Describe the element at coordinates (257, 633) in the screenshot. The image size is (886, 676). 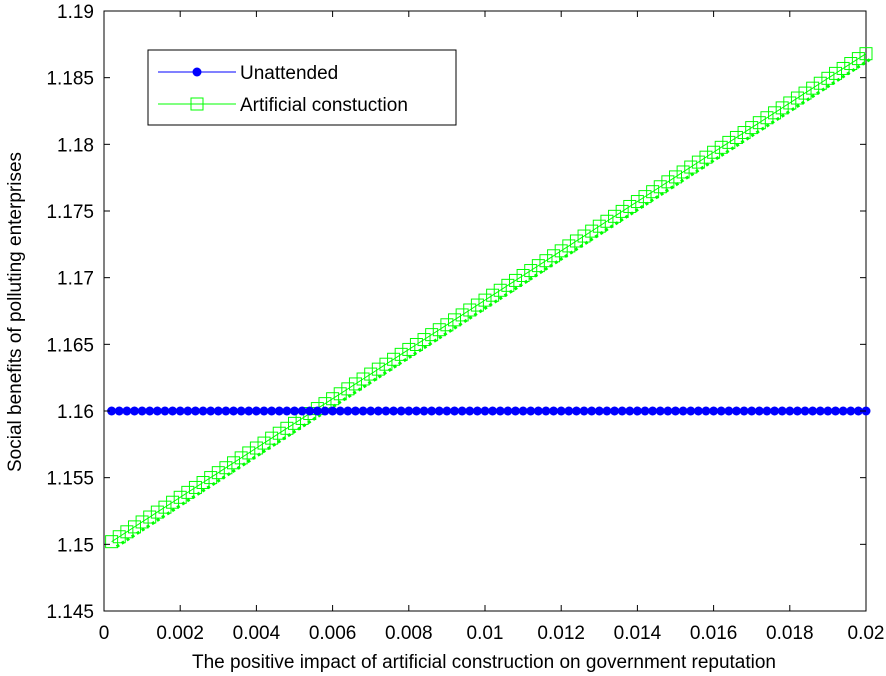
I see `x-tick-label: 0.004` at that location.